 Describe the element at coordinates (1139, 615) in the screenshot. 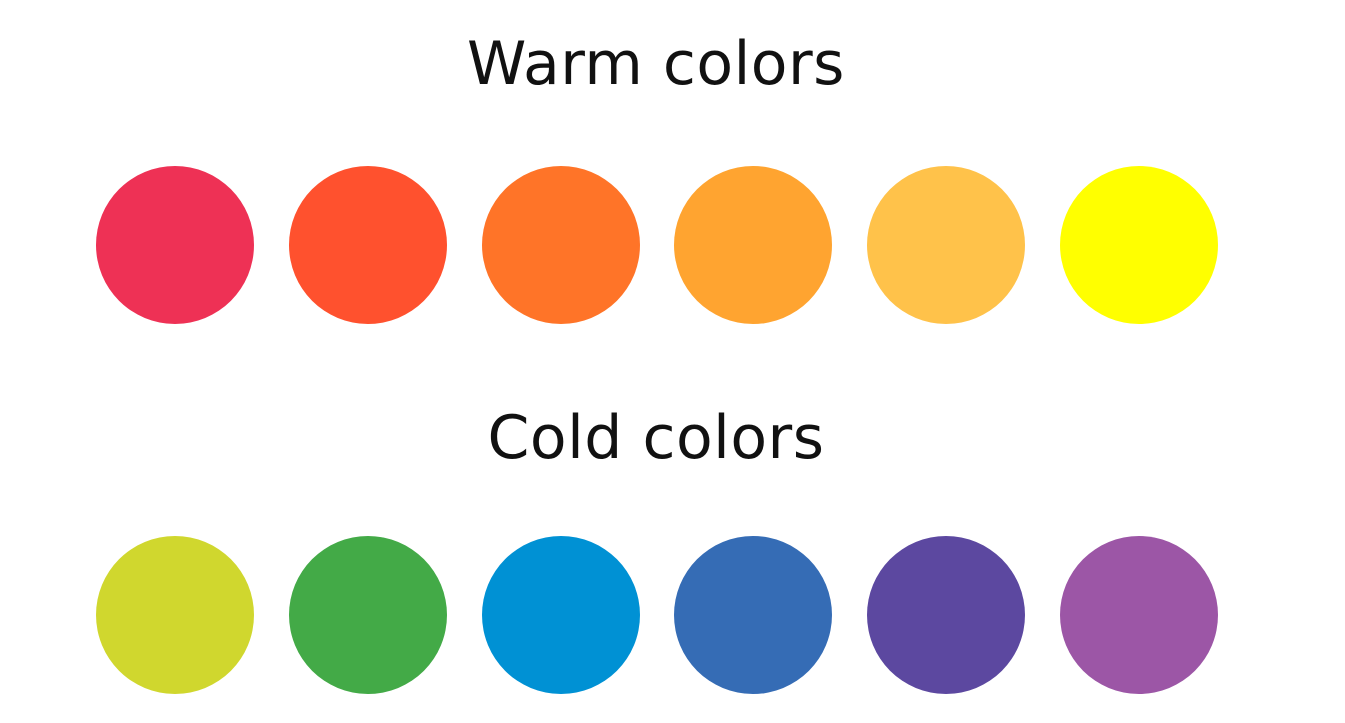

I see `cold-swatch-violet` at that location.